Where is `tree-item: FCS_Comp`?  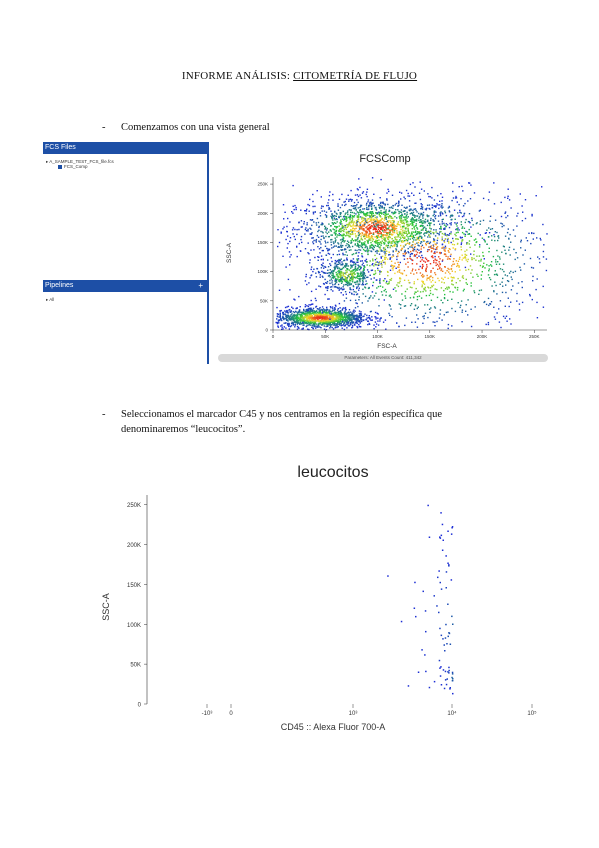
tree-item: FCS_Comp is located at coordinates (76, 166).